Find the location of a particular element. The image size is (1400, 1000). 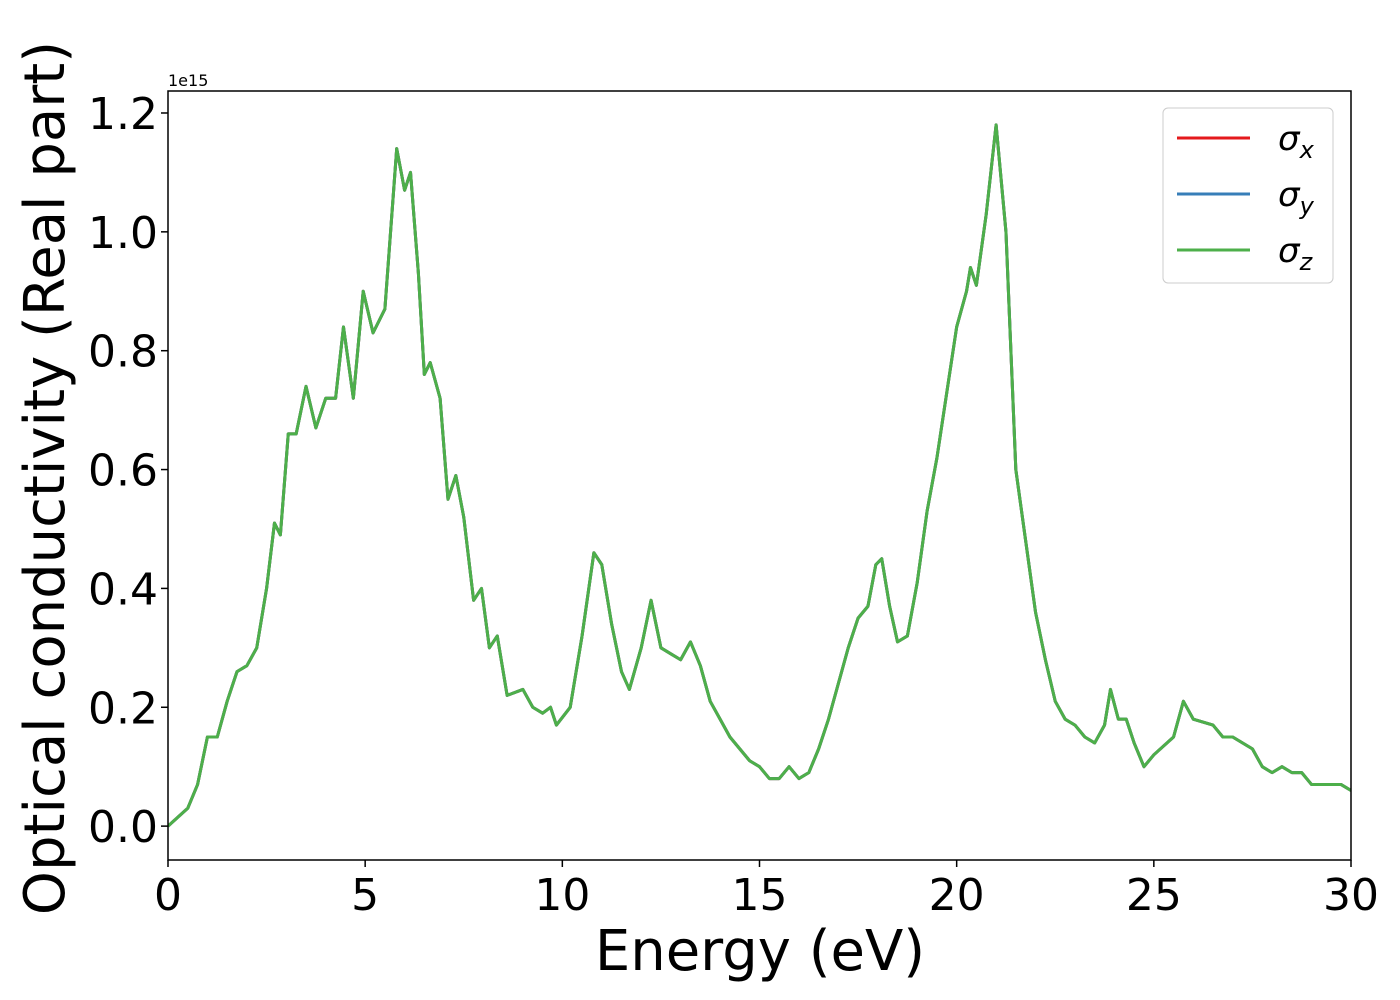

x-tick-label: 5 is located at coordinates (365, 895).